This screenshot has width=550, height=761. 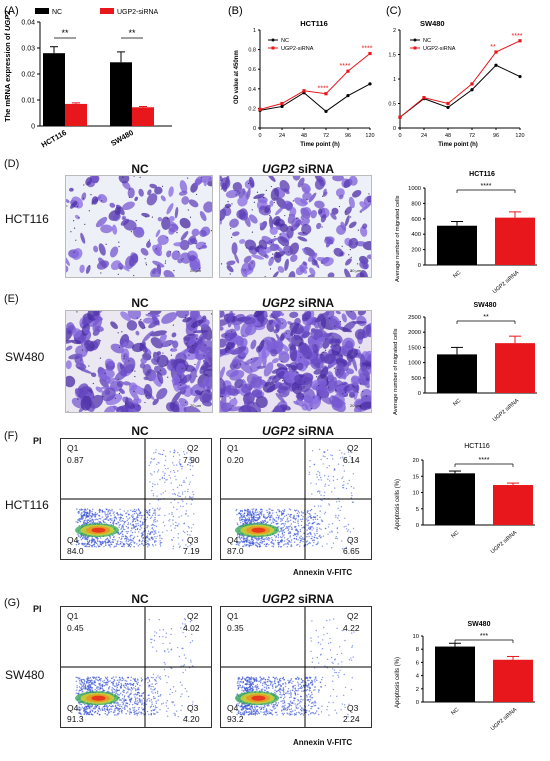 I want to click on quadrant-q2-label: Q2, so click(x=353, y=448).